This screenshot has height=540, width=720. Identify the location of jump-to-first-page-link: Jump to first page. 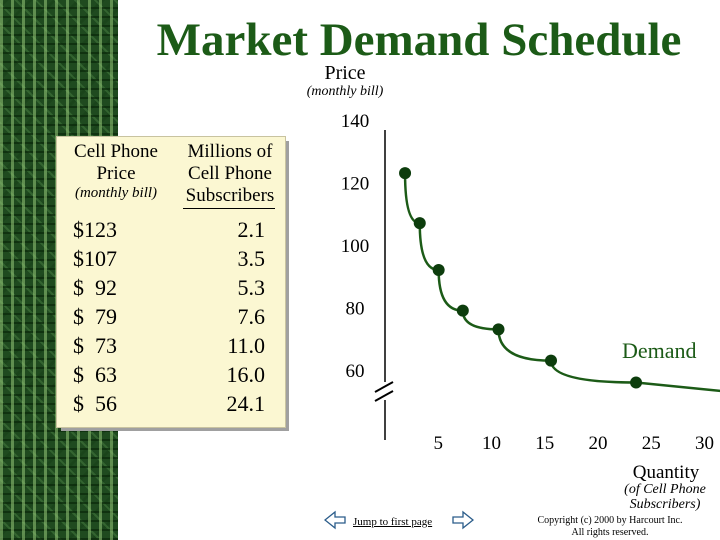
(393, 522).